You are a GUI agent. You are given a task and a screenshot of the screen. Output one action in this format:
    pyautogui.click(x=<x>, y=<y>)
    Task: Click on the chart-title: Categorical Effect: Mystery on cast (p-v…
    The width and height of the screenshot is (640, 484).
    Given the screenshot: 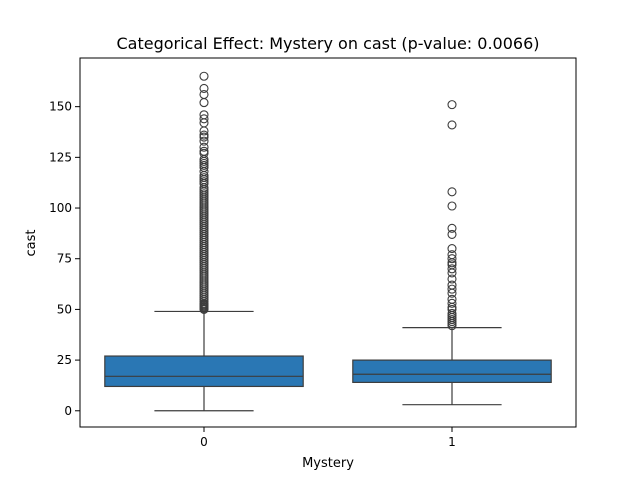 What is the action you would take?
    pyautogui.click(x=327, y=43)
    